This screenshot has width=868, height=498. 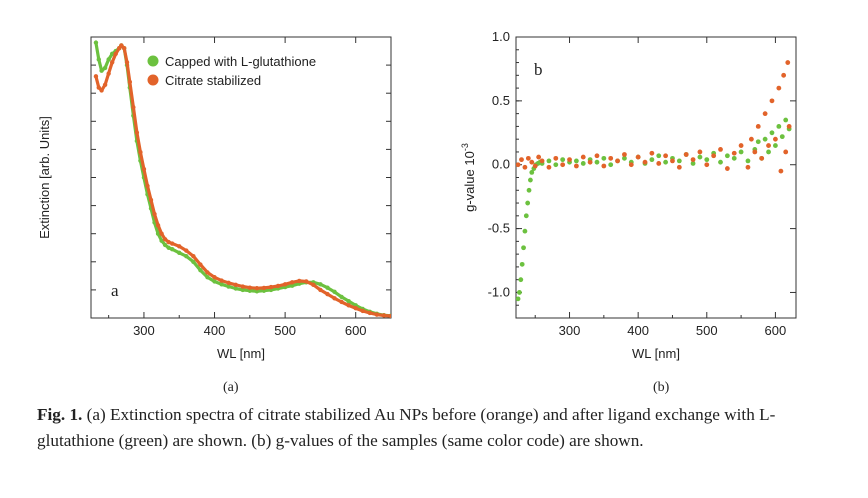 I want to click on caption-label: Fig. 1., so click(x=60, y=414).